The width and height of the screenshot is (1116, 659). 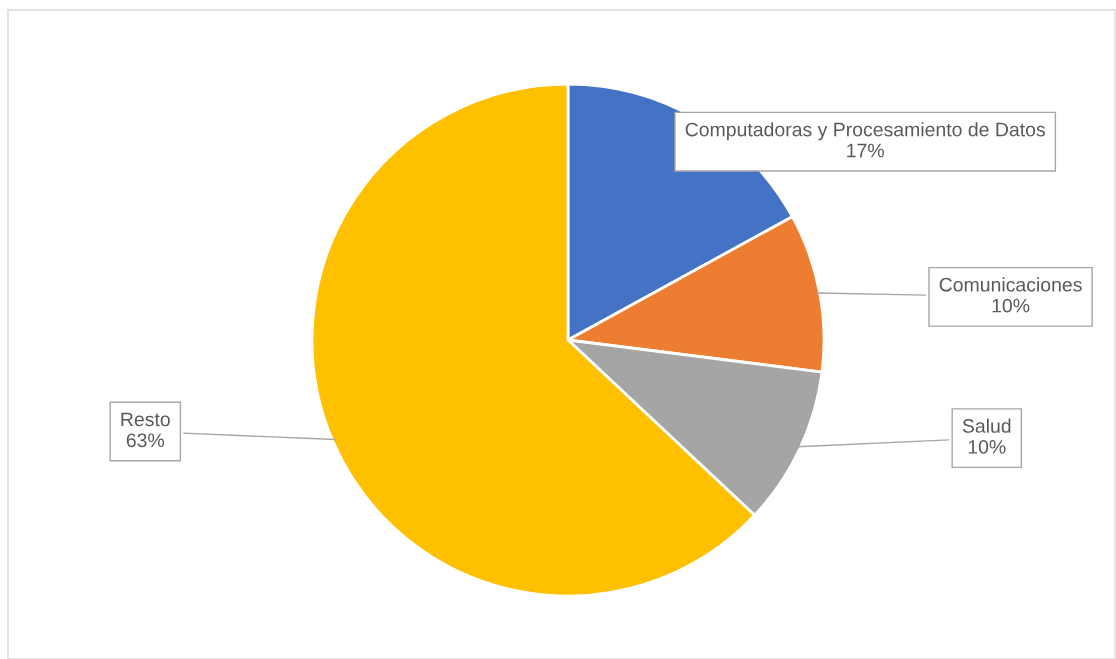 I want to click on data-label: 17%, so click(x=865, y=150).